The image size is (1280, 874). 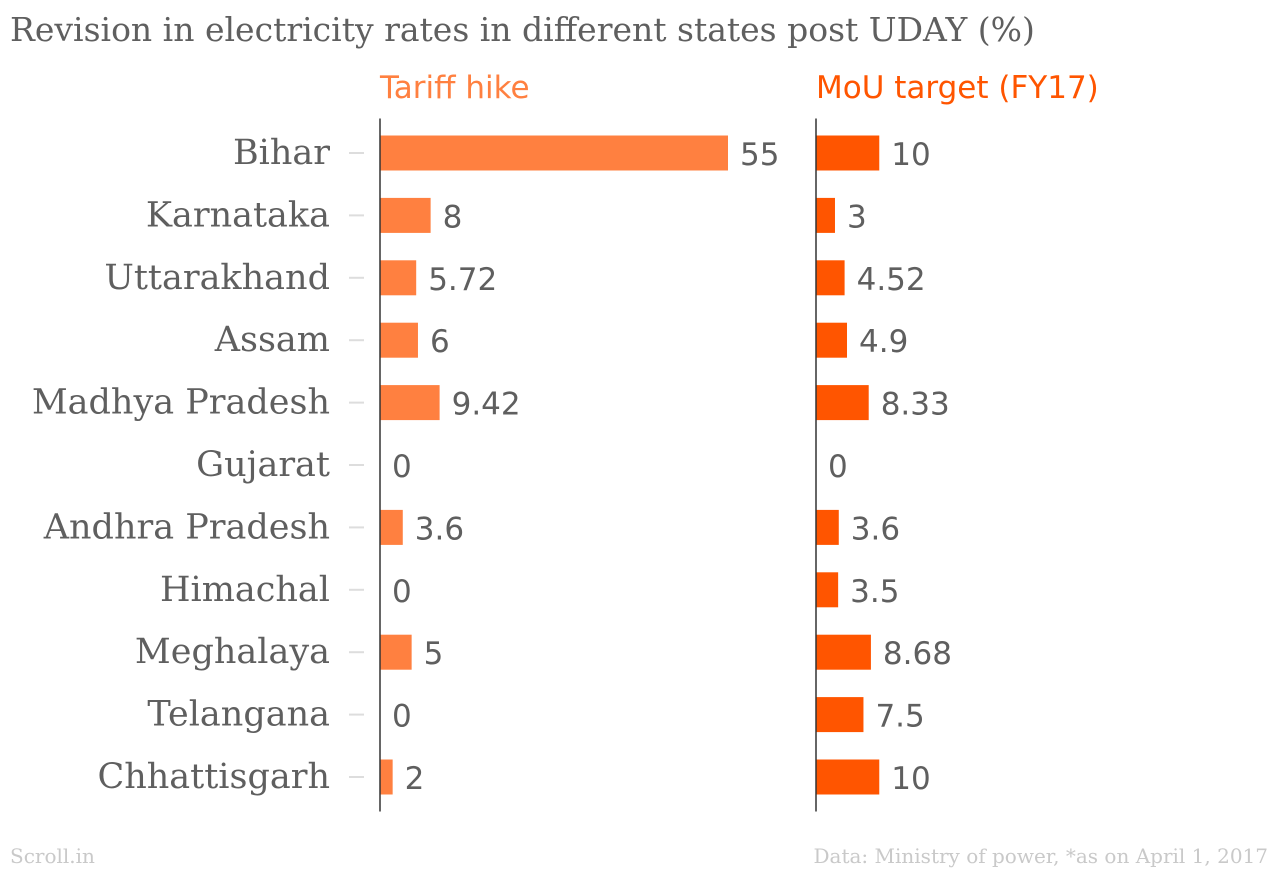 I want to click on category-label-himachal: Himachal, so click(x=245, y=590).